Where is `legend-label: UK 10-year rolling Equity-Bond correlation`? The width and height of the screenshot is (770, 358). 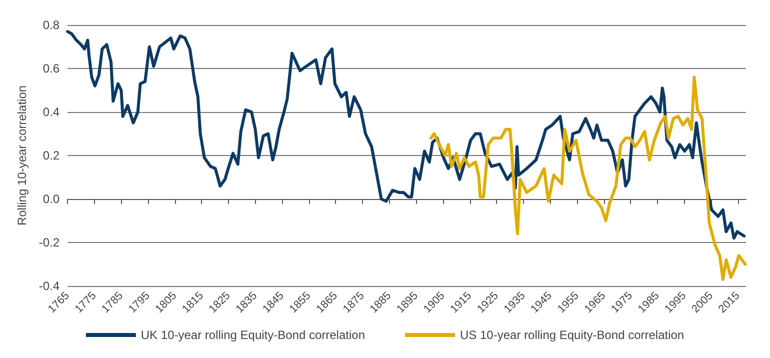
legend-label: UK 10-year rolling Equity-Bond correlation is located at coordinates (252, 335).